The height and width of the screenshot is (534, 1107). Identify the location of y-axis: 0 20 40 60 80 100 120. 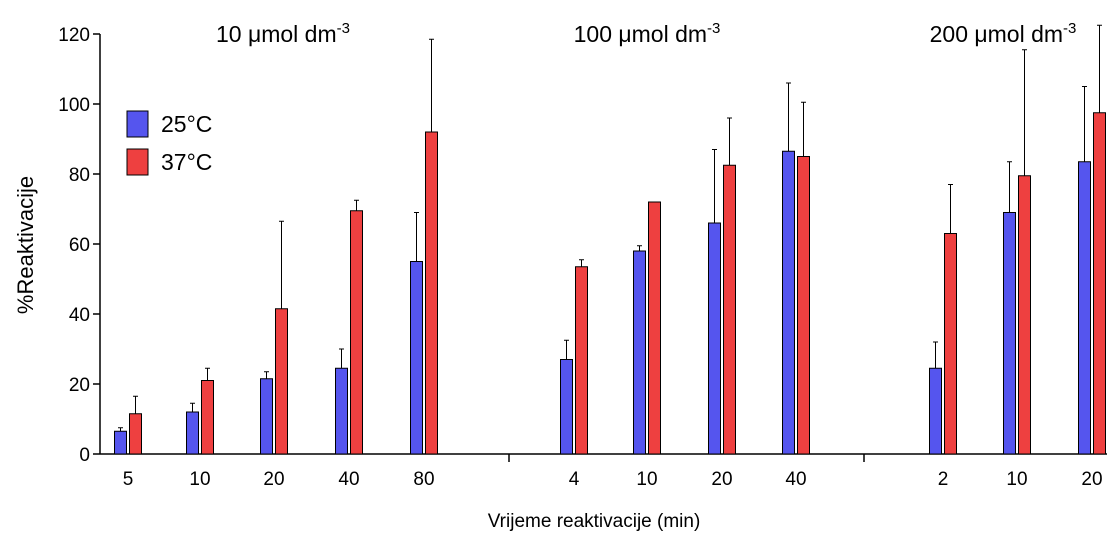
(79, 245).